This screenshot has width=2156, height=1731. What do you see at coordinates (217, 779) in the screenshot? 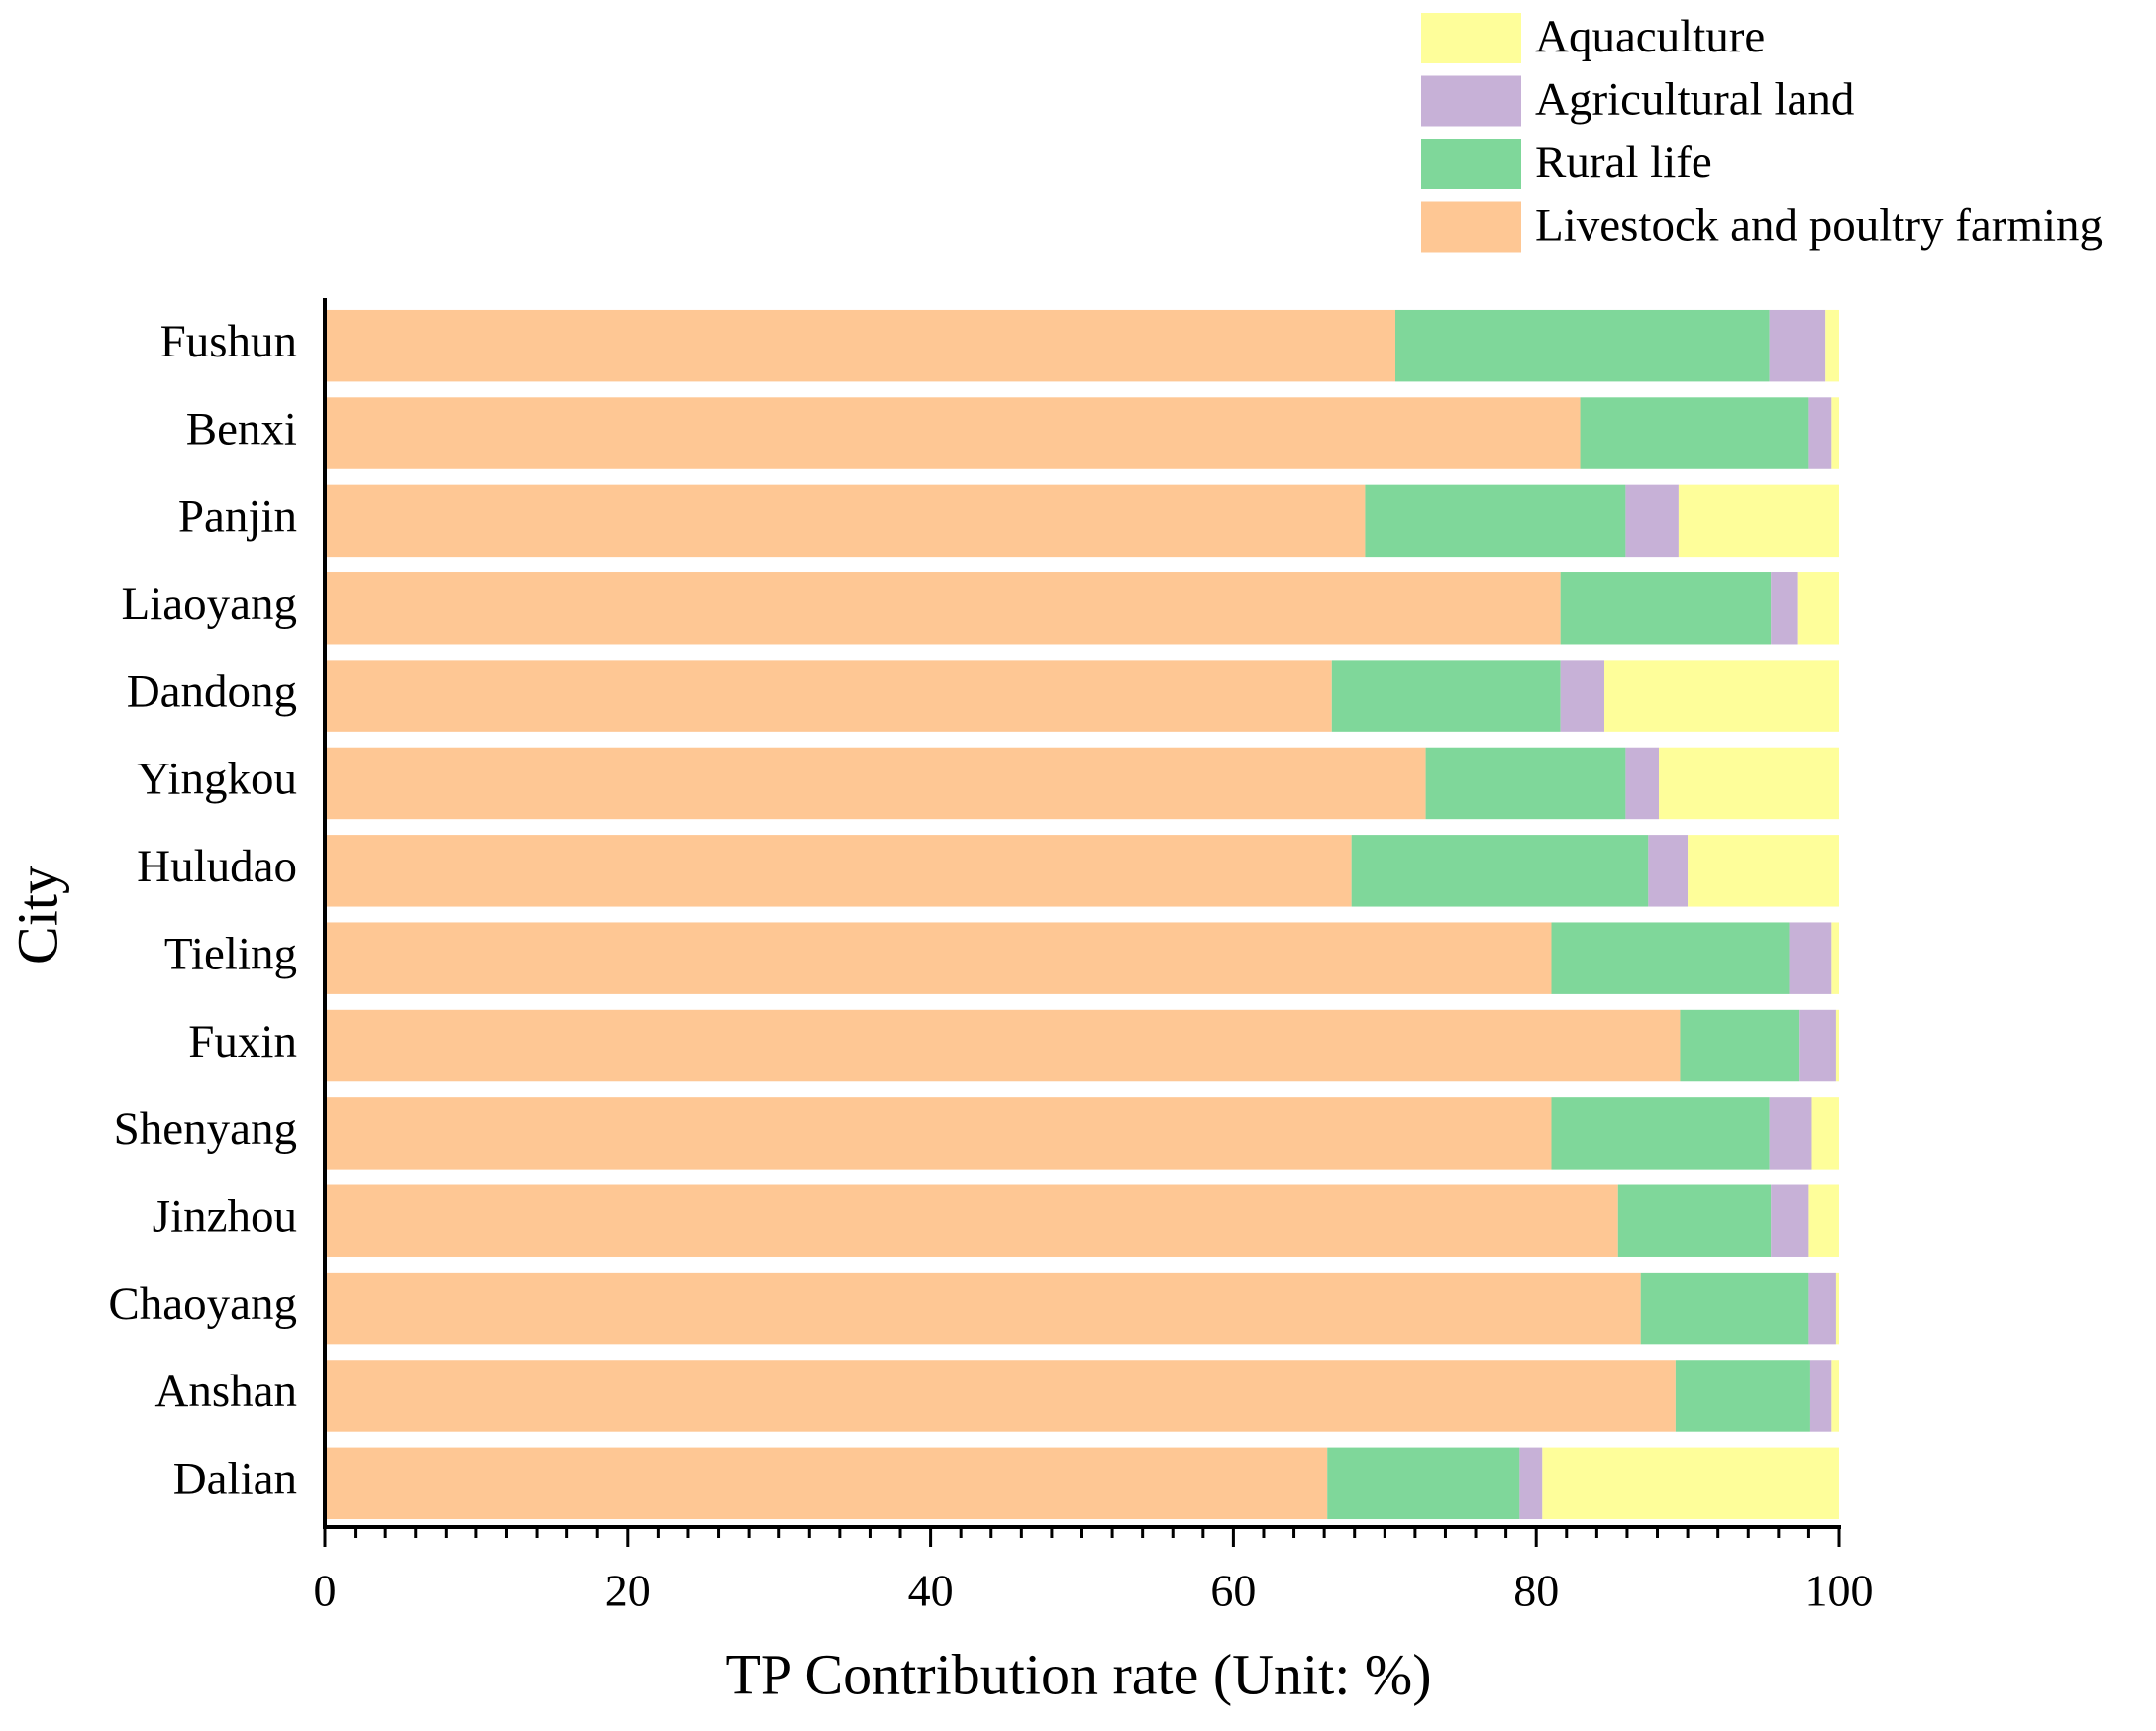
I see `y-tick-label: Yingkou` at bounding box center [217, 779].